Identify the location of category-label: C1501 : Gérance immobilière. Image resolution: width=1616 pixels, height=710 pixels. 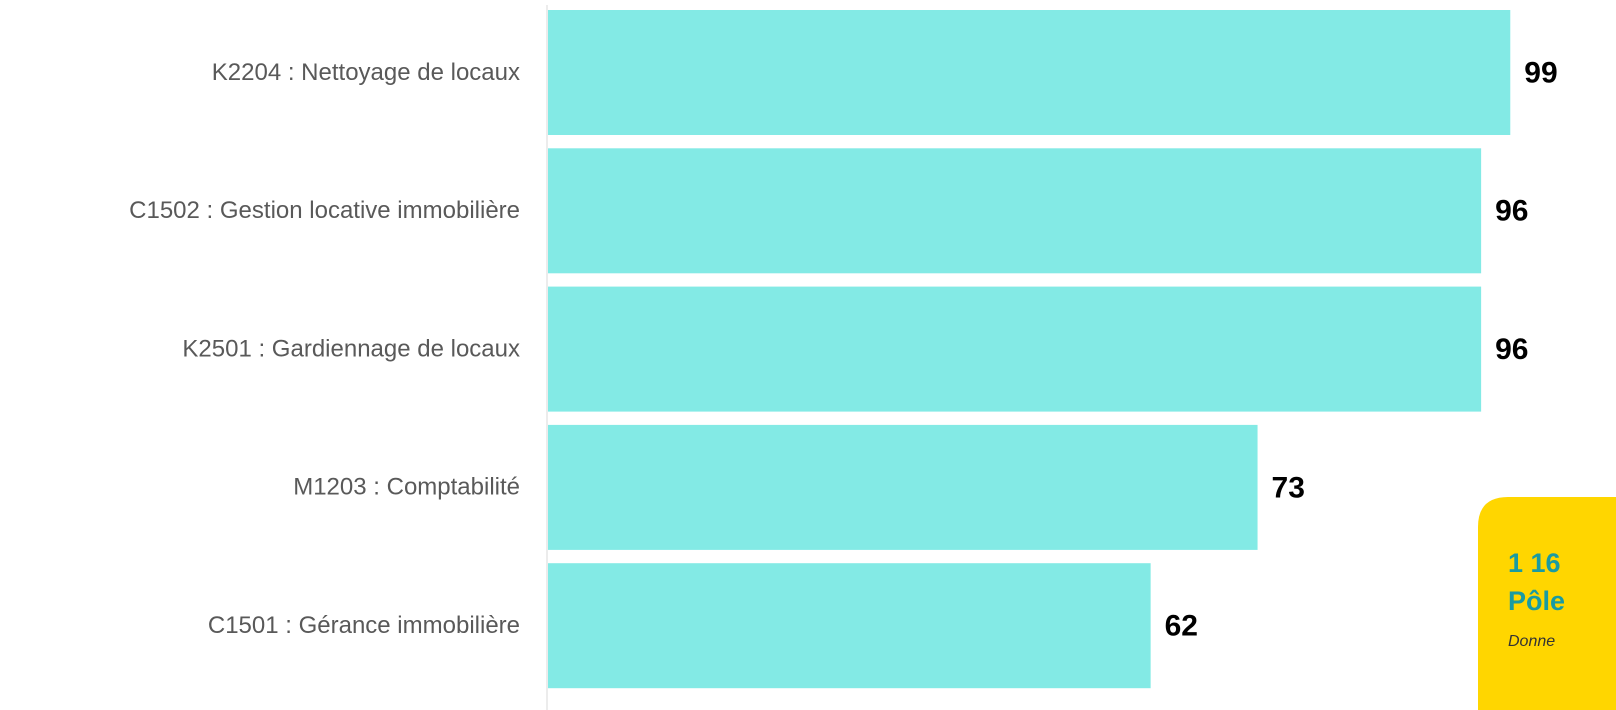
(364, 625).